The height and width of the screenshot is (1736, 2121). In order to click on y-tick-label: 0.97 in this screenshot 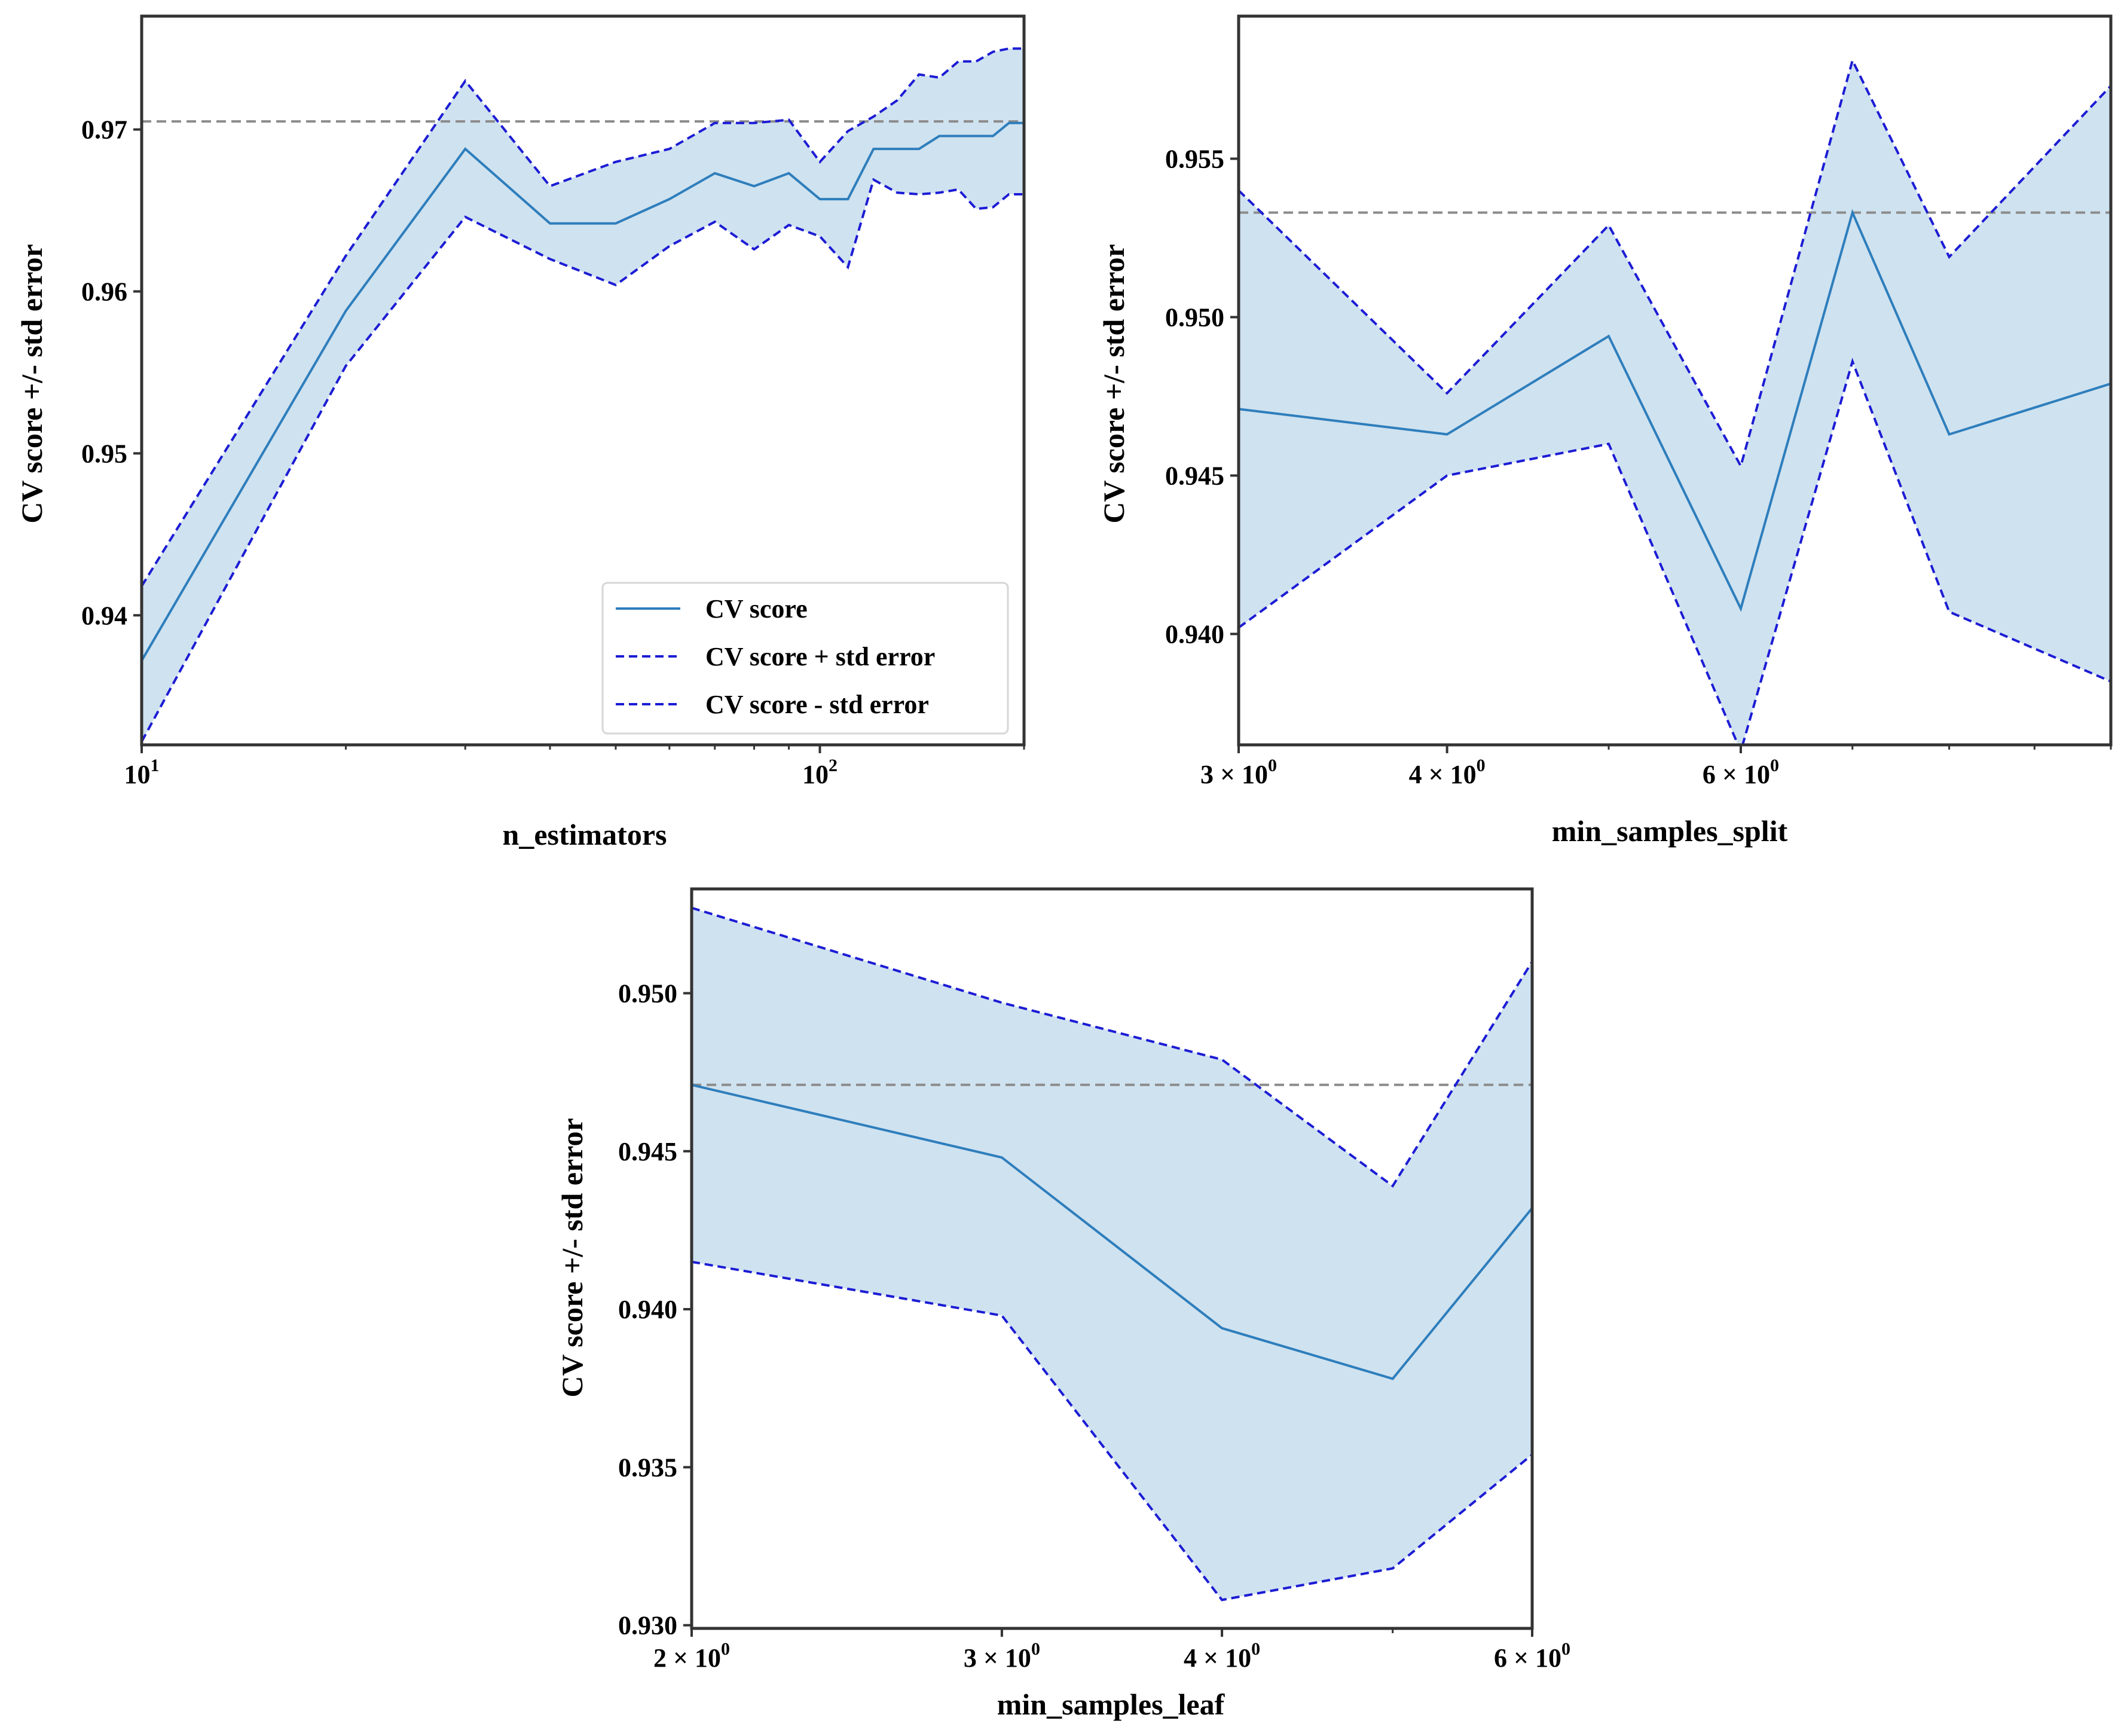, I will do `click(104, 130)`.